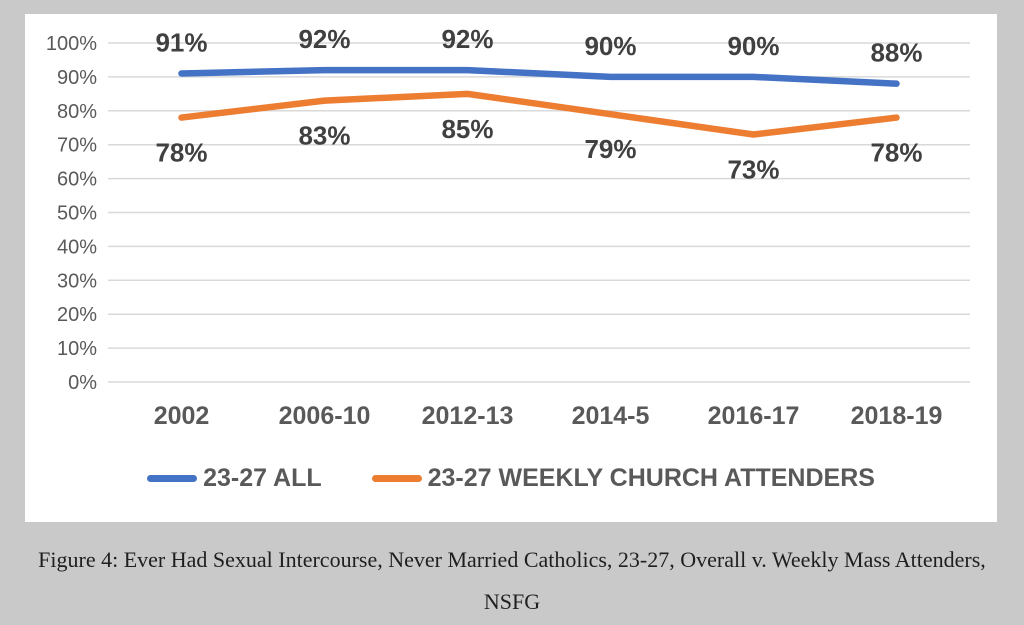 The width and height of the screenshot is (1024, 625). Describe the element at coordinates (77, 112) in the screenshot. I see `y-axis-tick-label: 80%` at that location.